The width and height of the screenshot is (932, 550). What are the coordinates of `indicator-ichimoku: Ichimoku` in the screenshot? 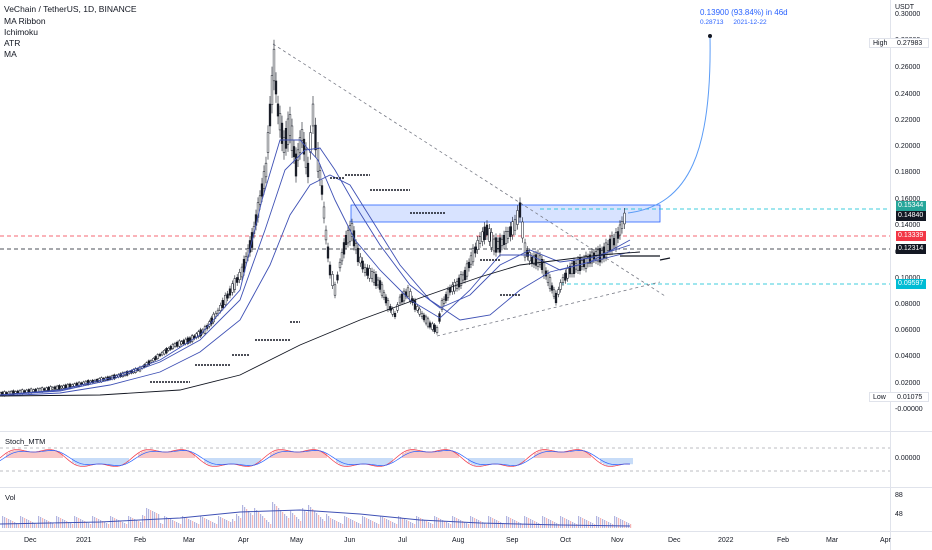 It's located at (21, 32).